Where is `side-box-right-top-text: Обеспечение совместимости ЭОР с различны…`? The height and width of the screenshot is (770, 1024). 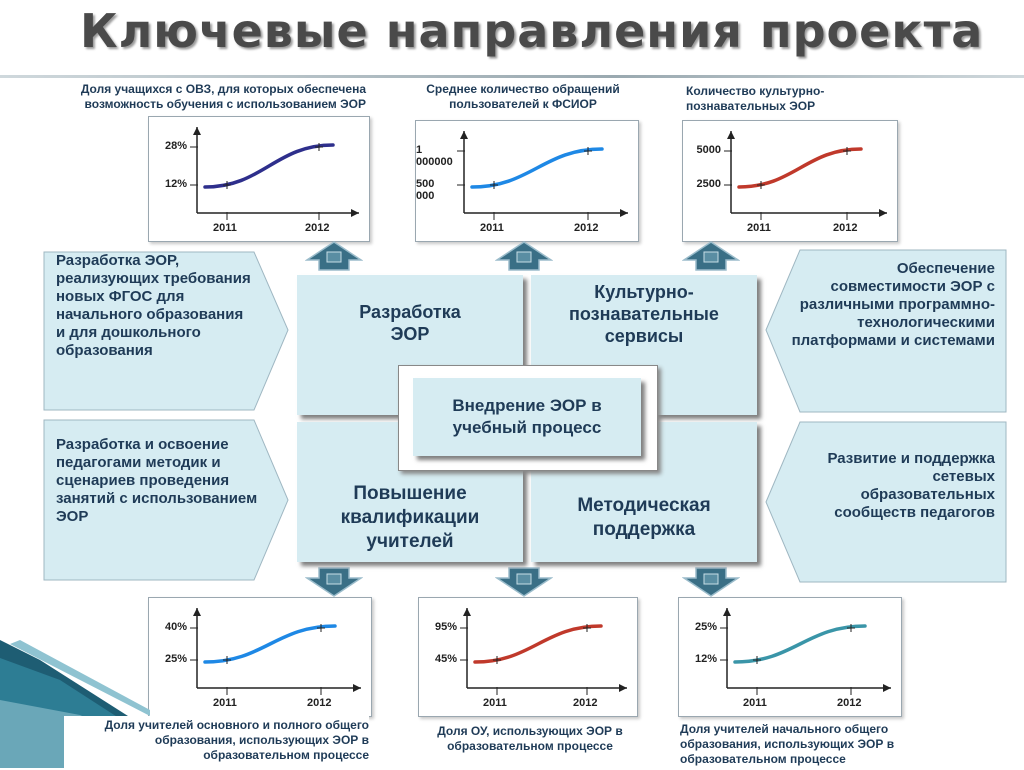
side-box-right-top-text: Обеспечение совместимости ЭОР с различны… is located at coordinates (893, 304).